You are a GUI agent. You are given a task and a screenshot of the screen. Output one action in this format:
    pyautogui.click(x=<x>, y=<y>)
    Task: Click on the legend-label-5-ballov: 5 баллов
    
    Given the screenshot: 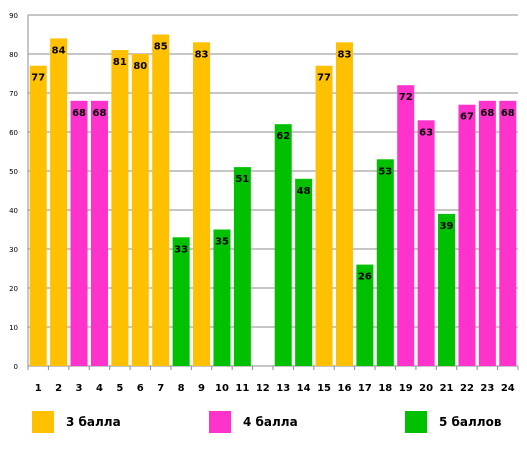 What is the action you would take?
    pyautogui.click(x=470, y=422)
    